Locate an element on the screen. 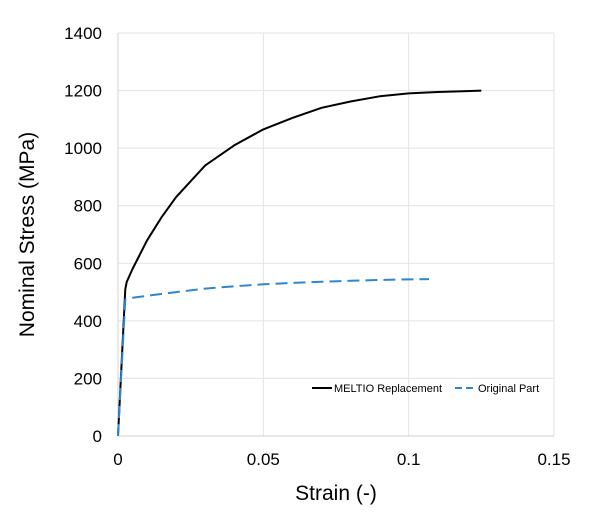  y-tick-label: 0 is located at coordinates (97, 436).